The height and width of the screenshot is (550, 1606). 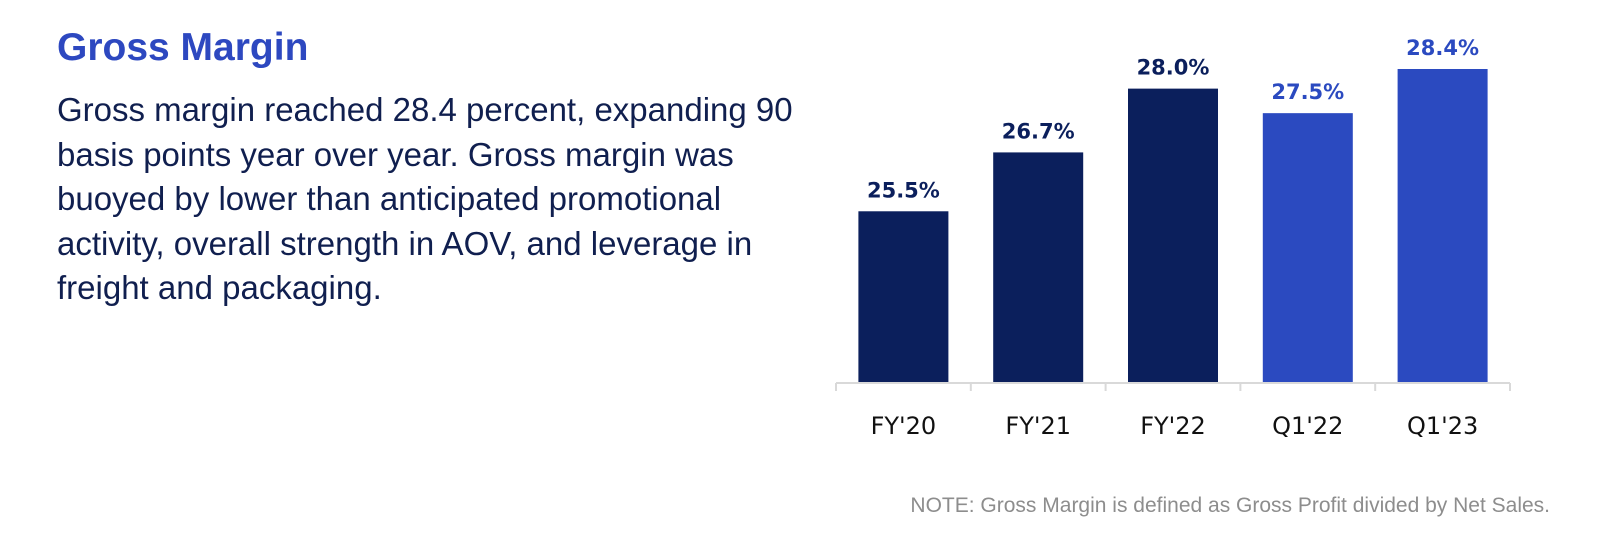 What do you see at coordinates (1442, 48) in the screenshot?
I see `data-label: 28.4%` at bounding box center [1442, 48].